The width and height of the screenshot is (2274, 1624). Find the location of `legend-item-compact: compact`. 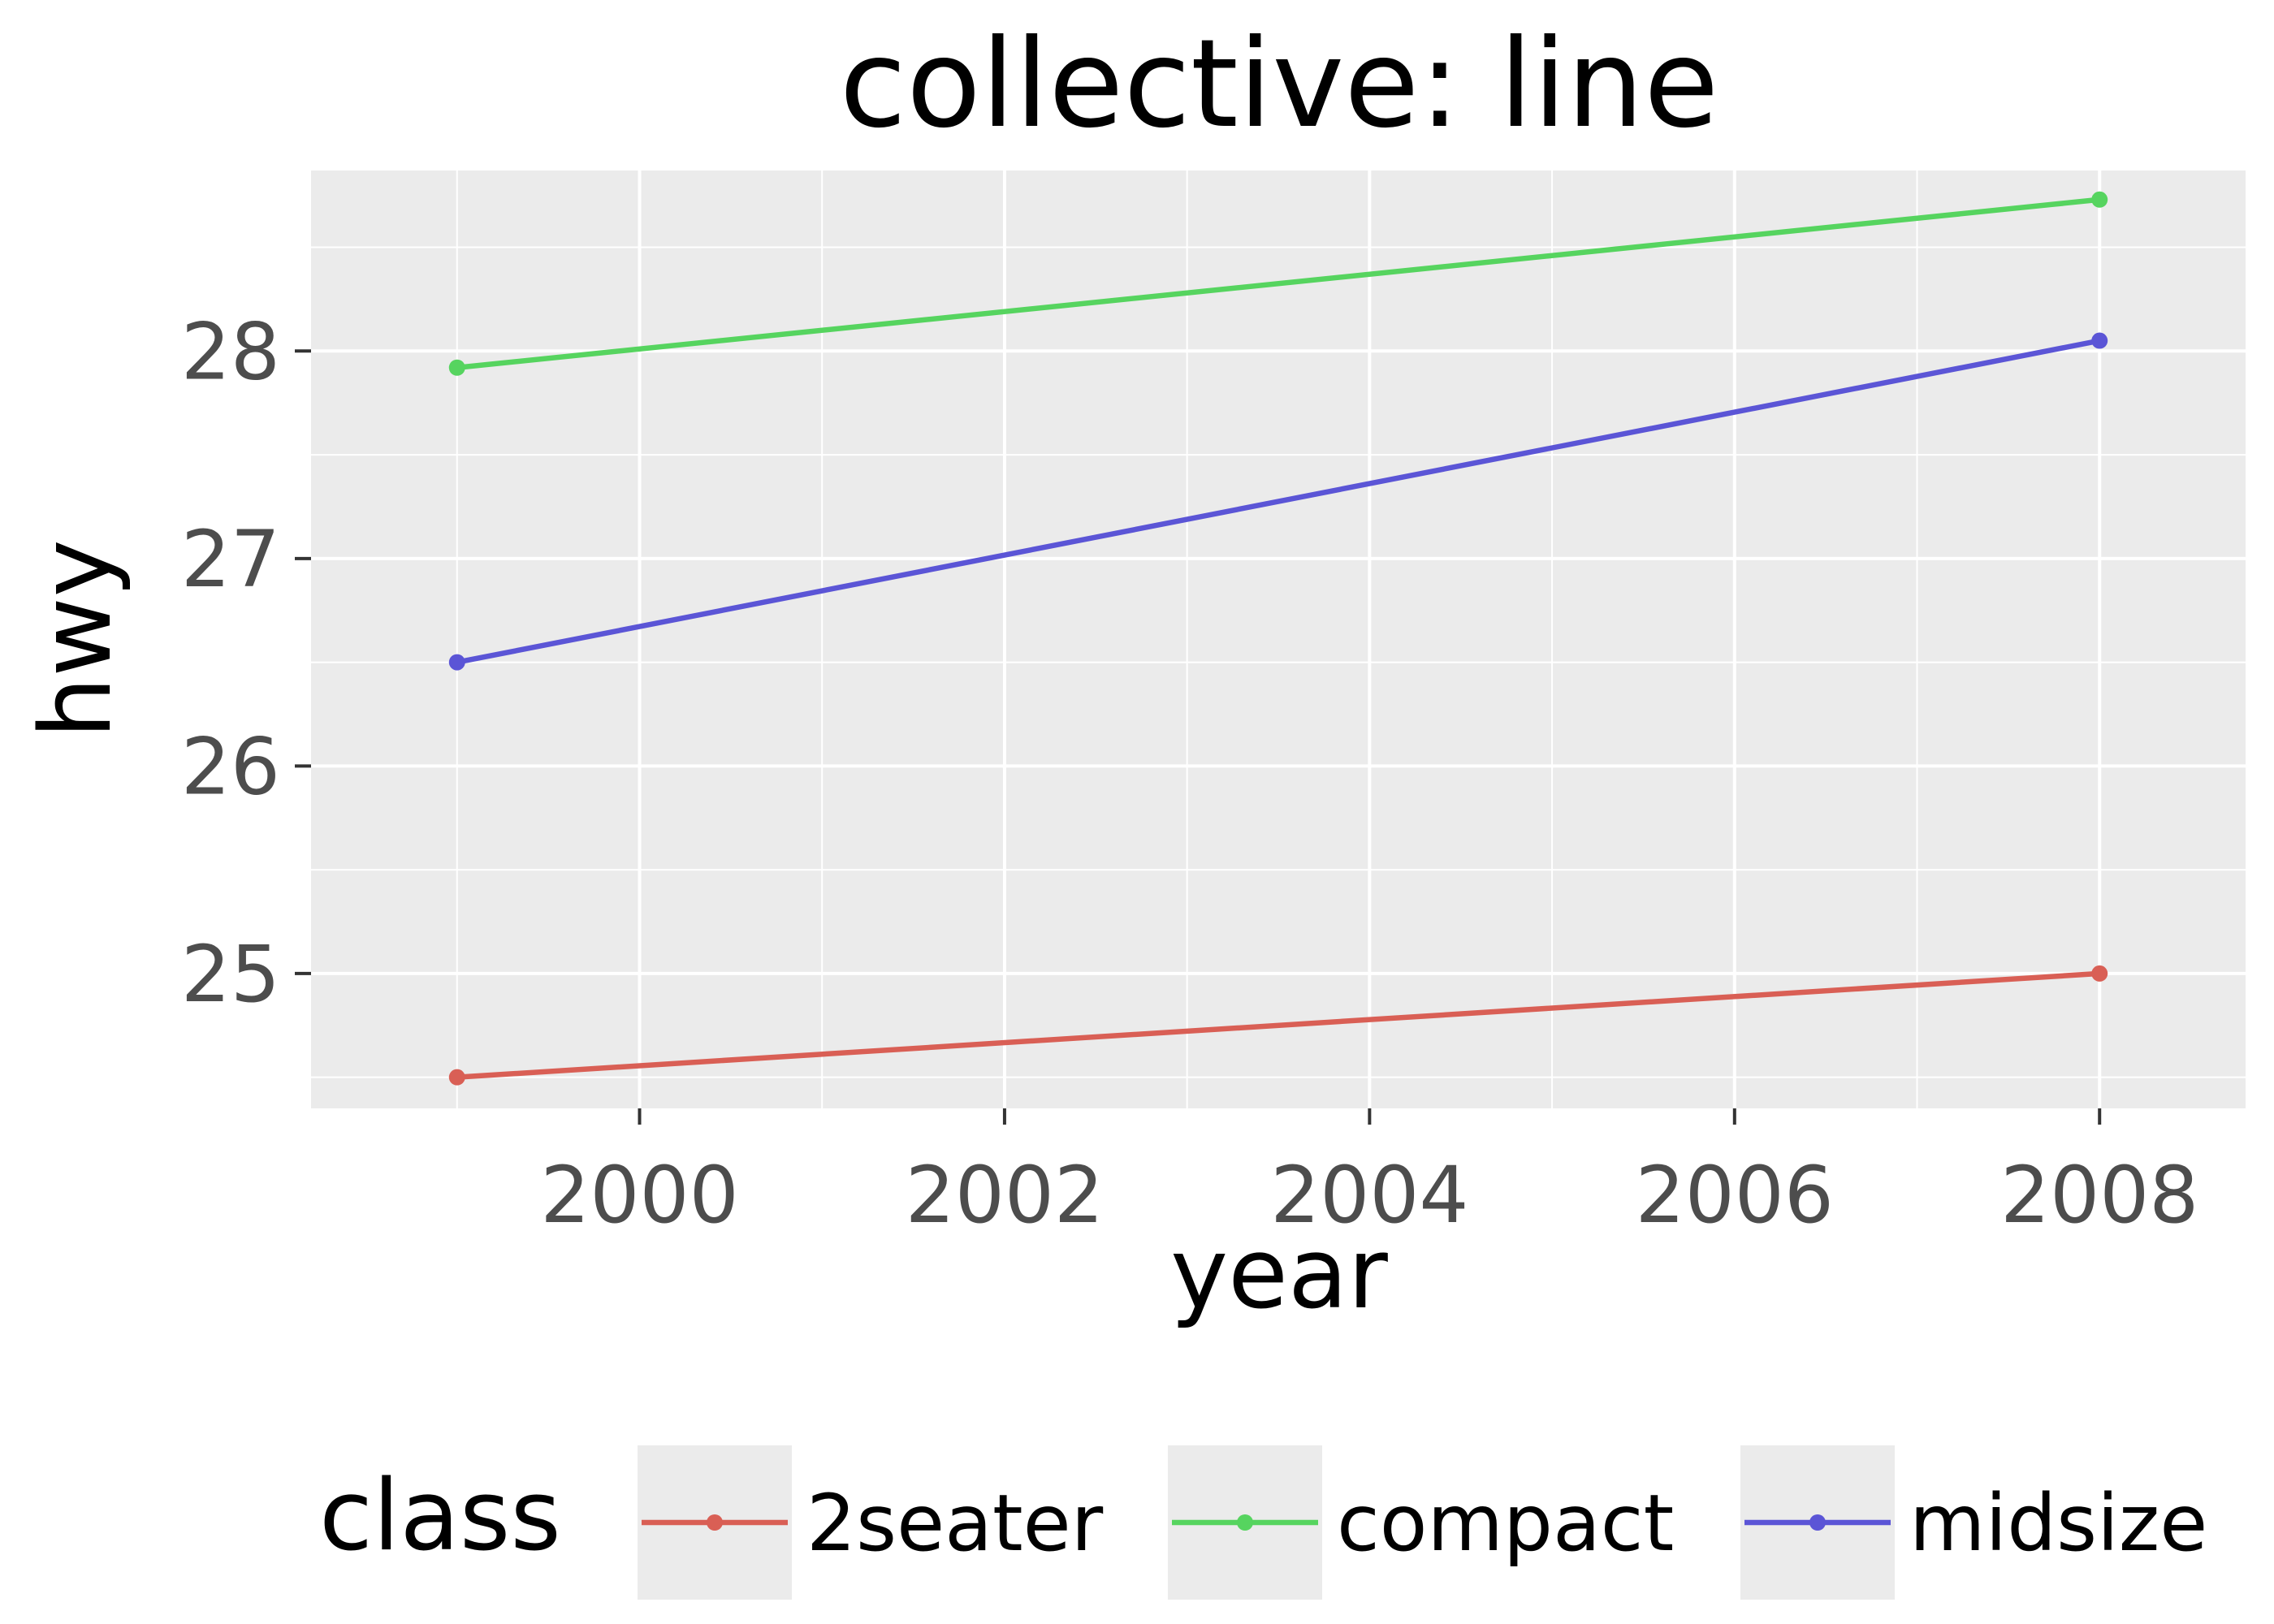

legend-item-compact: compact is located at coordinates (1421, 1522).